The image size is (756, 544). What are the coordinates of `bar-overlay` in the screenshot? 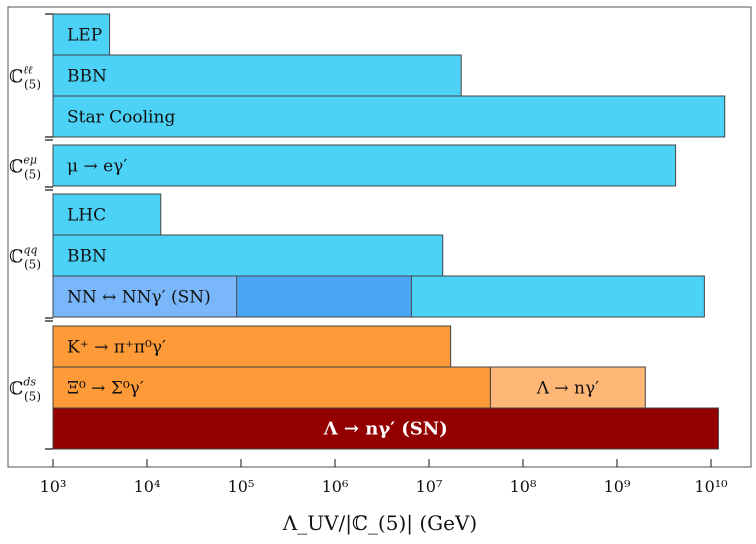 It's located at (145, 296).